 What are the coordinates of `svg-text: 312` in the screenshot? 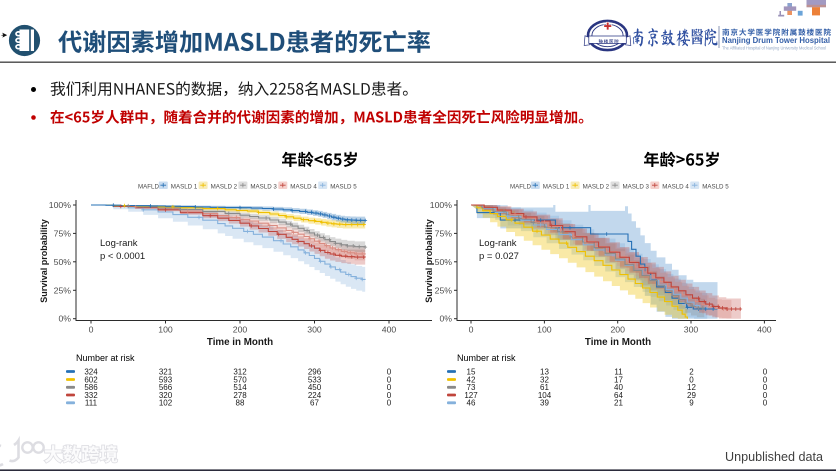 It's located at (240, 371).